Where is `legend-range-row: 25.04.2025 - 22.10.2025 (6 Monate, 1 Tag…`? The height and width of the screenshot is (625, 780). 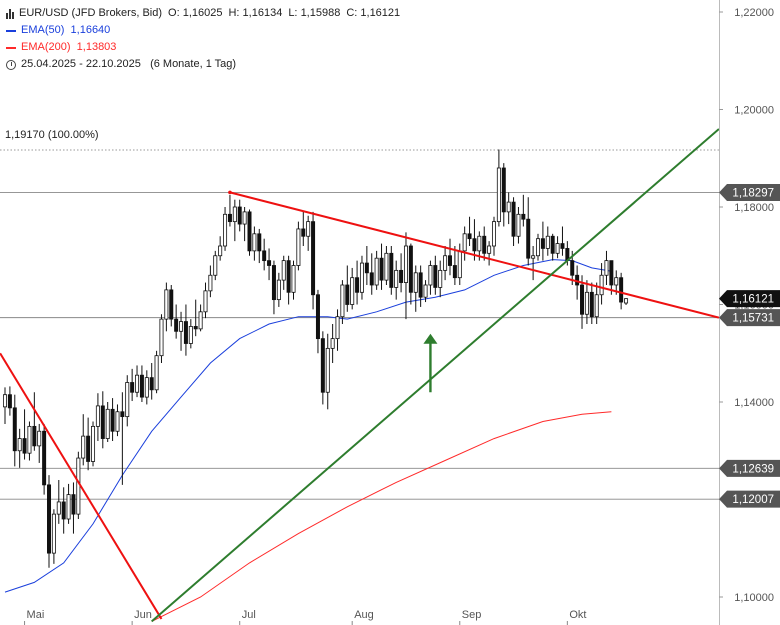 legend-range-row: 25.04.2025 - 22.10.2025 (6 Monate, 1 Tag… is located at coordinates (203, 64).